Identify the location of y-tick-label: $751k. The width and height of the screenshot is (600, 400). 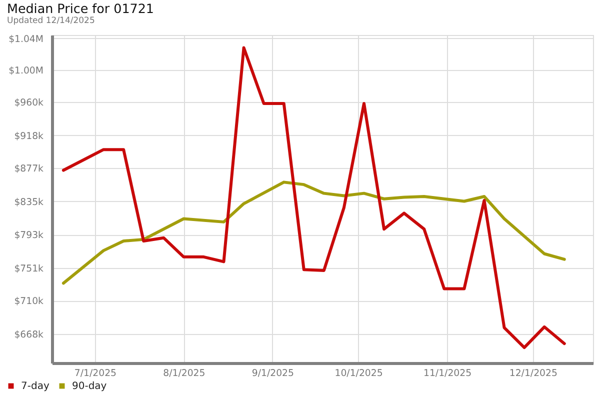
(29, 269).